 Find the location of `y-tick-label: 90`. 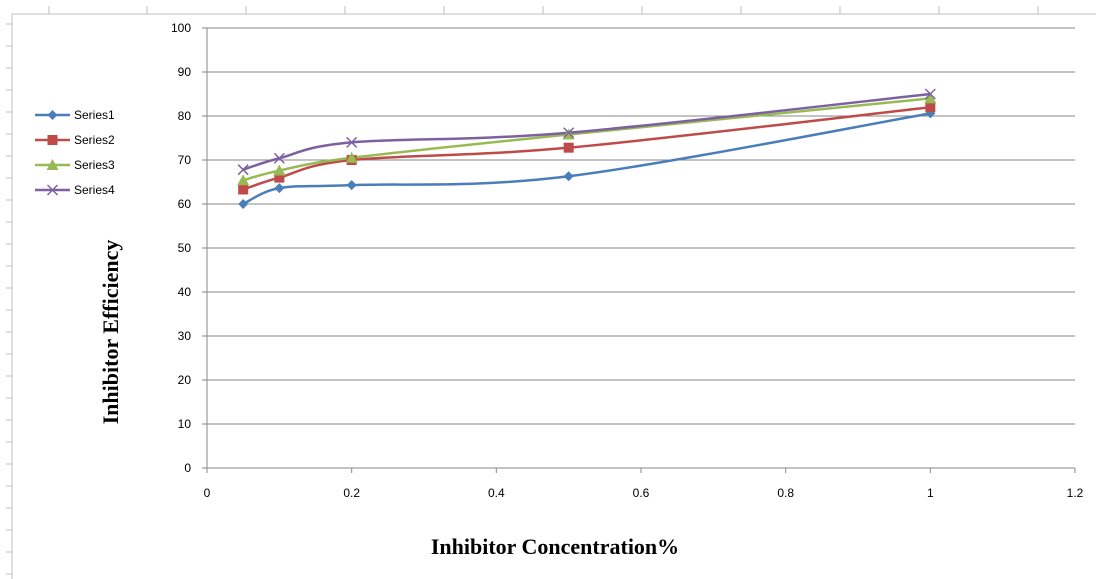

y-tick-label: 90 is located at coordinates (185, 72).